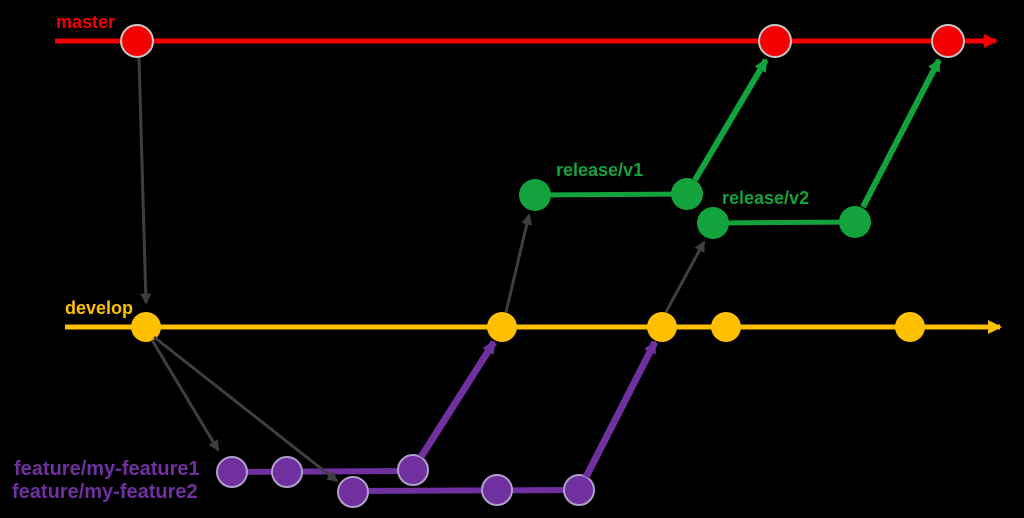 The image size is (1024, 518). I want to click on merge-feature2-to-develop, so click(620, 409).